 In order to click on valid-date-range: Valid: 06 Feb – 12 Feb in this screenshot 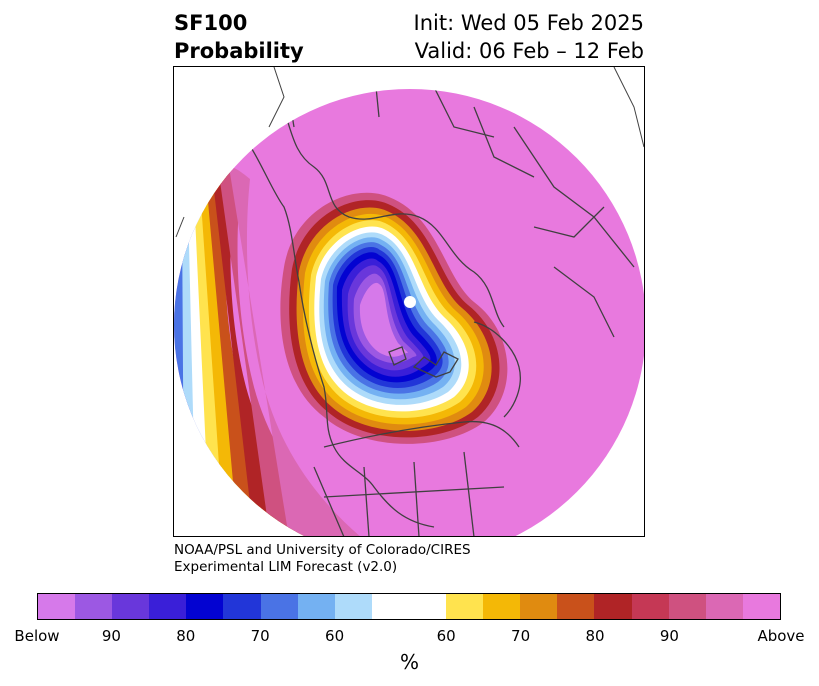, I will do `click(529, 51)`.